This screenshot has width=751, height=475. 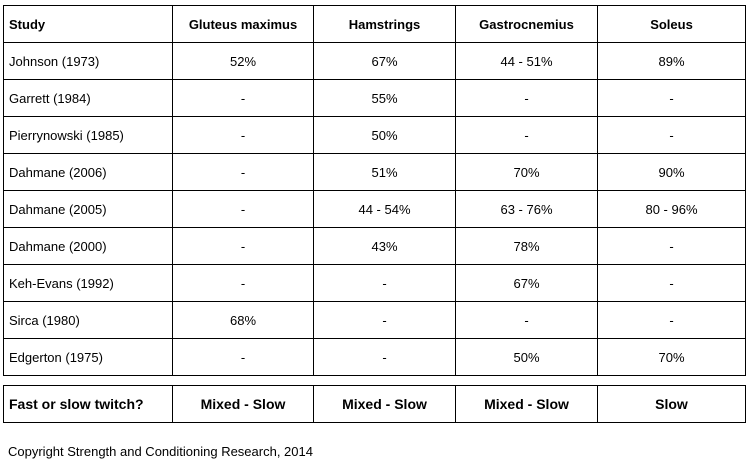 I want to click on header-cell: Study, so click(x=88, y=24).